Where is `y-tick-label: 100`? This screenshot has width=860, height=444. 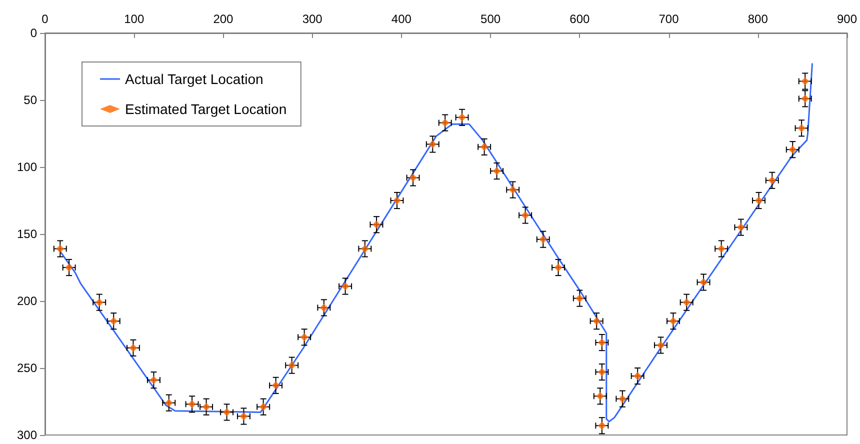 y-tick-label: 100 is located at coordinates (27, 167).